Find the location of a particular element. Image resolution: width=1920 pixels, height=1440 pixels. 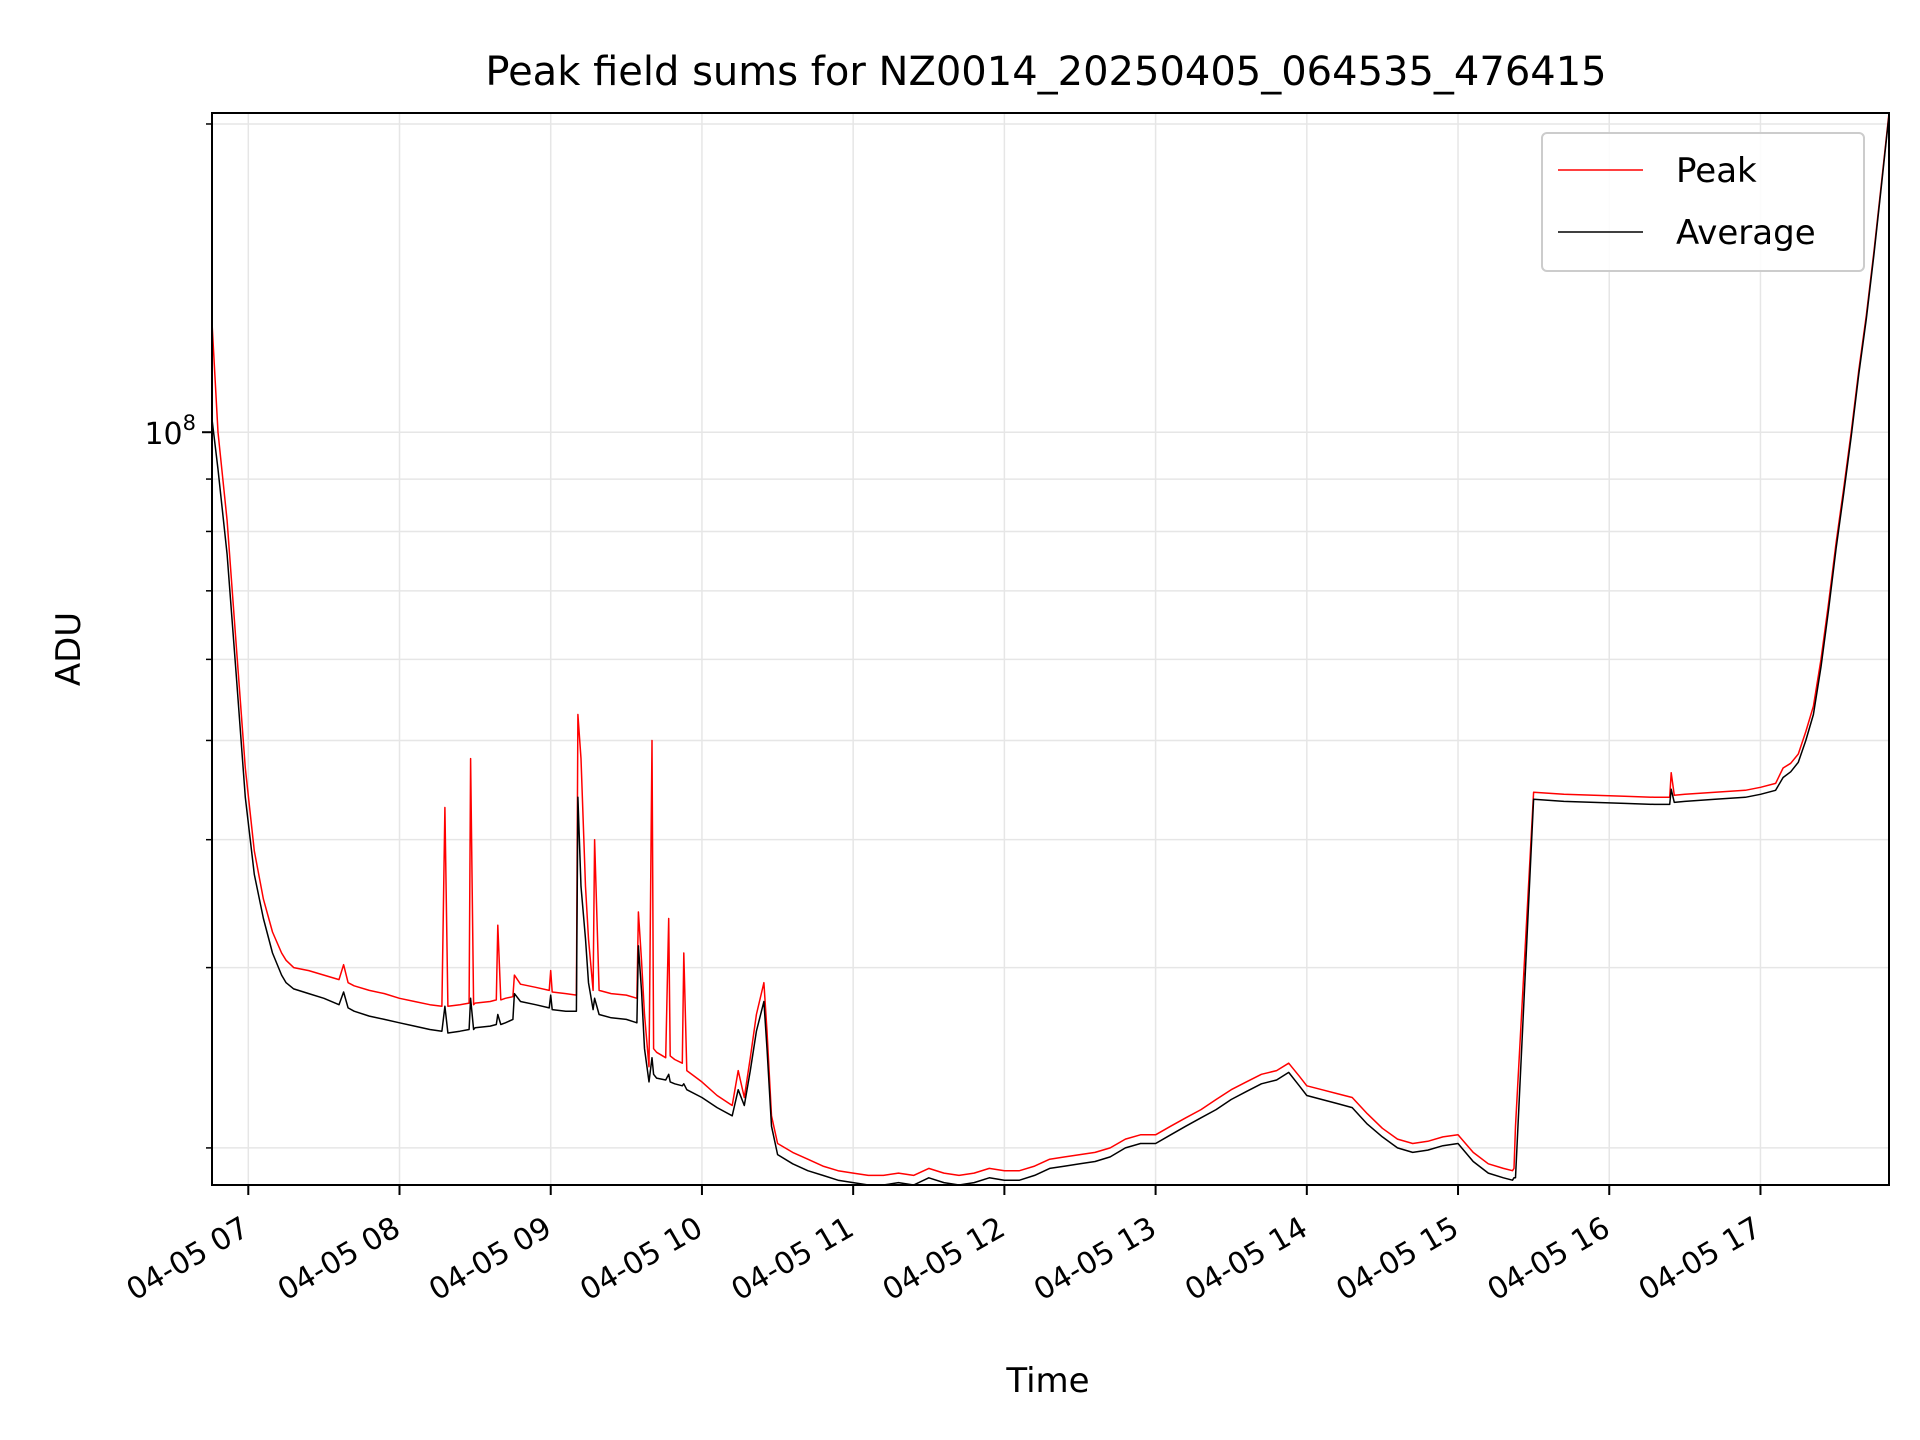

legend: Peak Average is located at coordinates (1703, 202).